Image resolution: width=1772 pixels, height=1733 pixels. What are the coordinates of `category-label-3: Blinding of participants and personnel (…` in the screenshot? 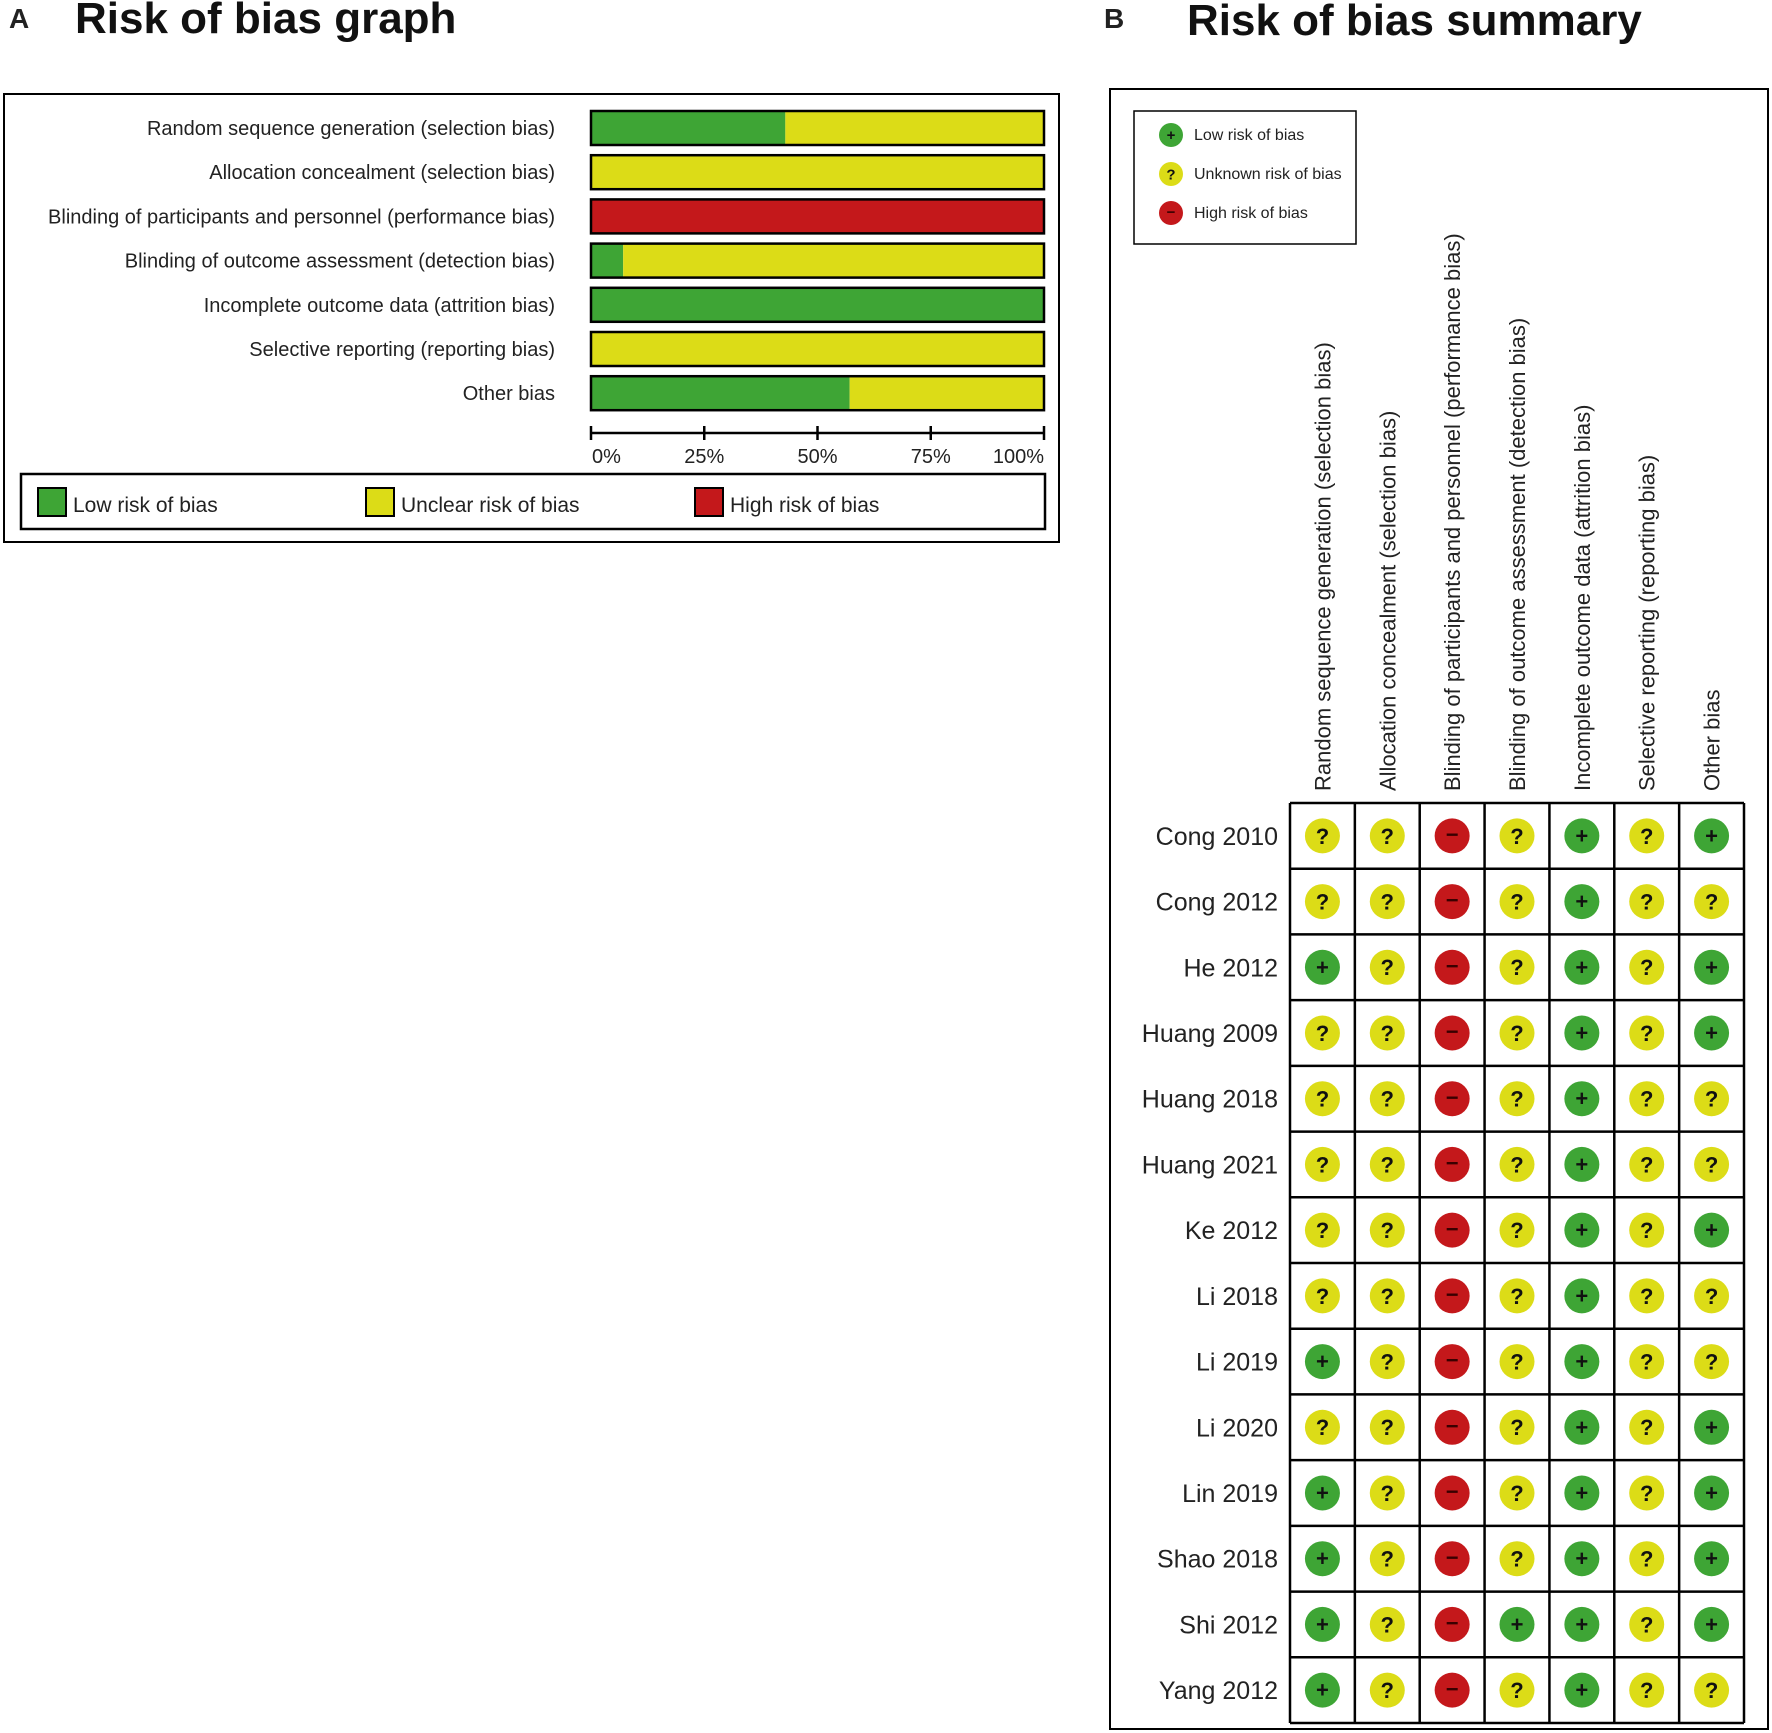 It's located at (301, 217).